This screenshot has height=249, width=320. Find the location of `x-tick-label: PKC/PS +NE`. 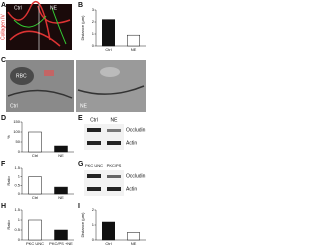

x-tick-label: PKC/PS +NE is located at coordinates (61, 243).